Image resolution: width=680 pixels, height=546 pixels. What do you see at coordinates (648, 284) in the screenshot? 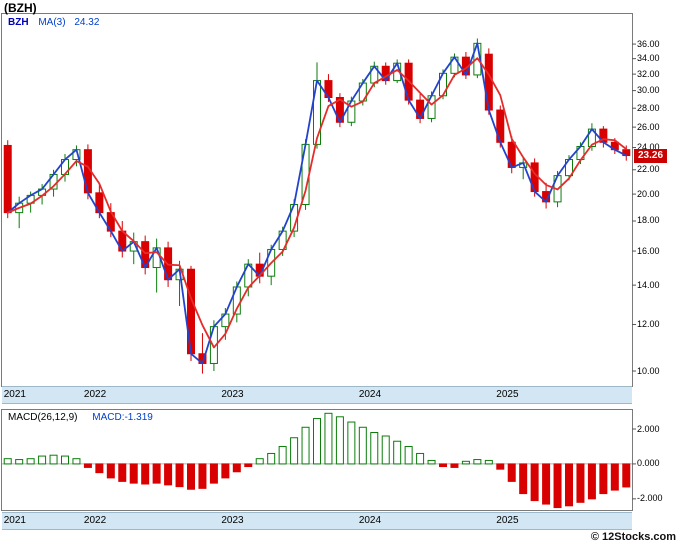
I see `y-axis-label: 14.00` at bounding box center [648, 284].